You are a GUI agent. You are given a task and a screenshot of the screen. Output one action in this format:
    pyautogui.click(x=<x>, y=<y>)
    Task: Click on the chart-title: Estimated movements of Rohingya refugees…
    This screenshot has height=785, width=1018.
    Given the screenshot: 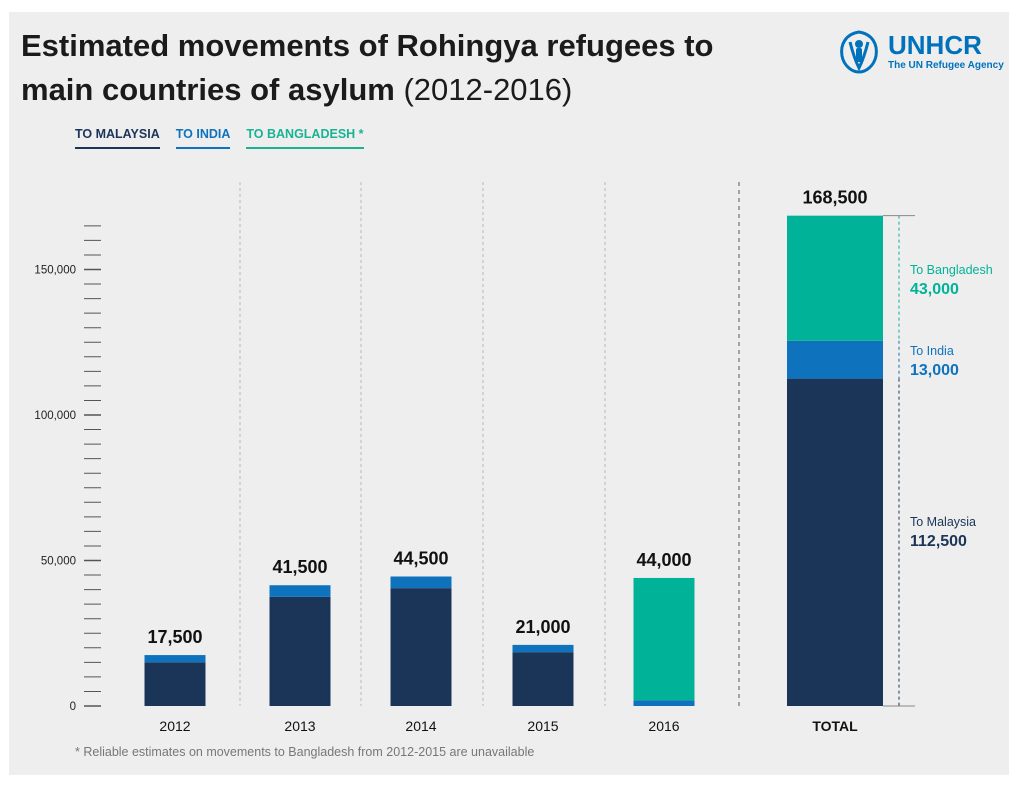 What is the action you would take?
    pyautogui.click(x=401, y=68)
    